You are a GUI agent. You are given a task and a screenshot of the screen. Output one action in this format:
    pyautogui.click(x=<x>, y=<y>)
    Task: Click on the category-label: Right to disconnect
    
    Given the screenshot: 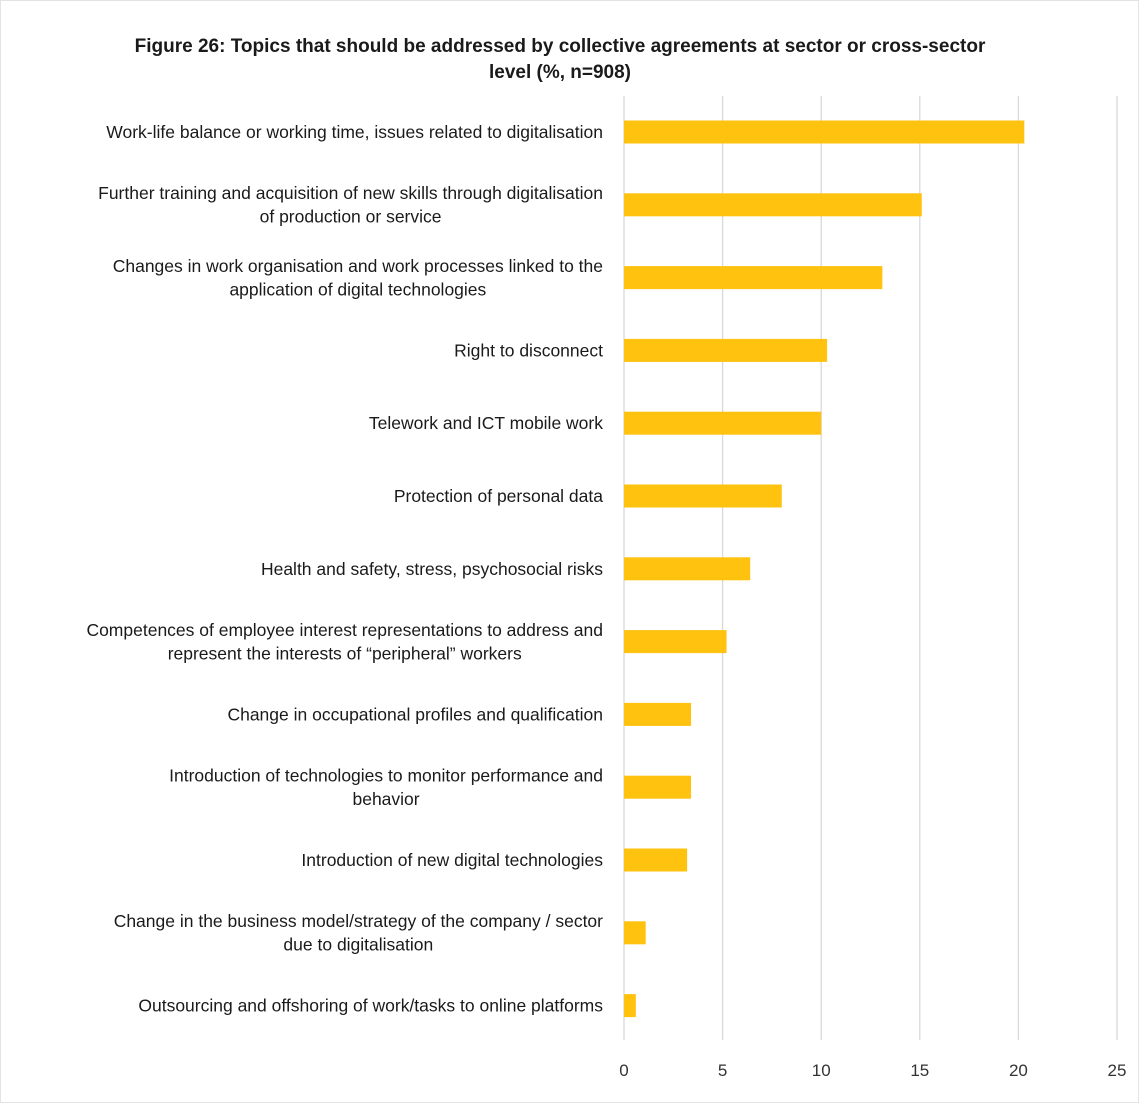 What is the action you would take?
    pyautogui.click(x=528, y=350)
    